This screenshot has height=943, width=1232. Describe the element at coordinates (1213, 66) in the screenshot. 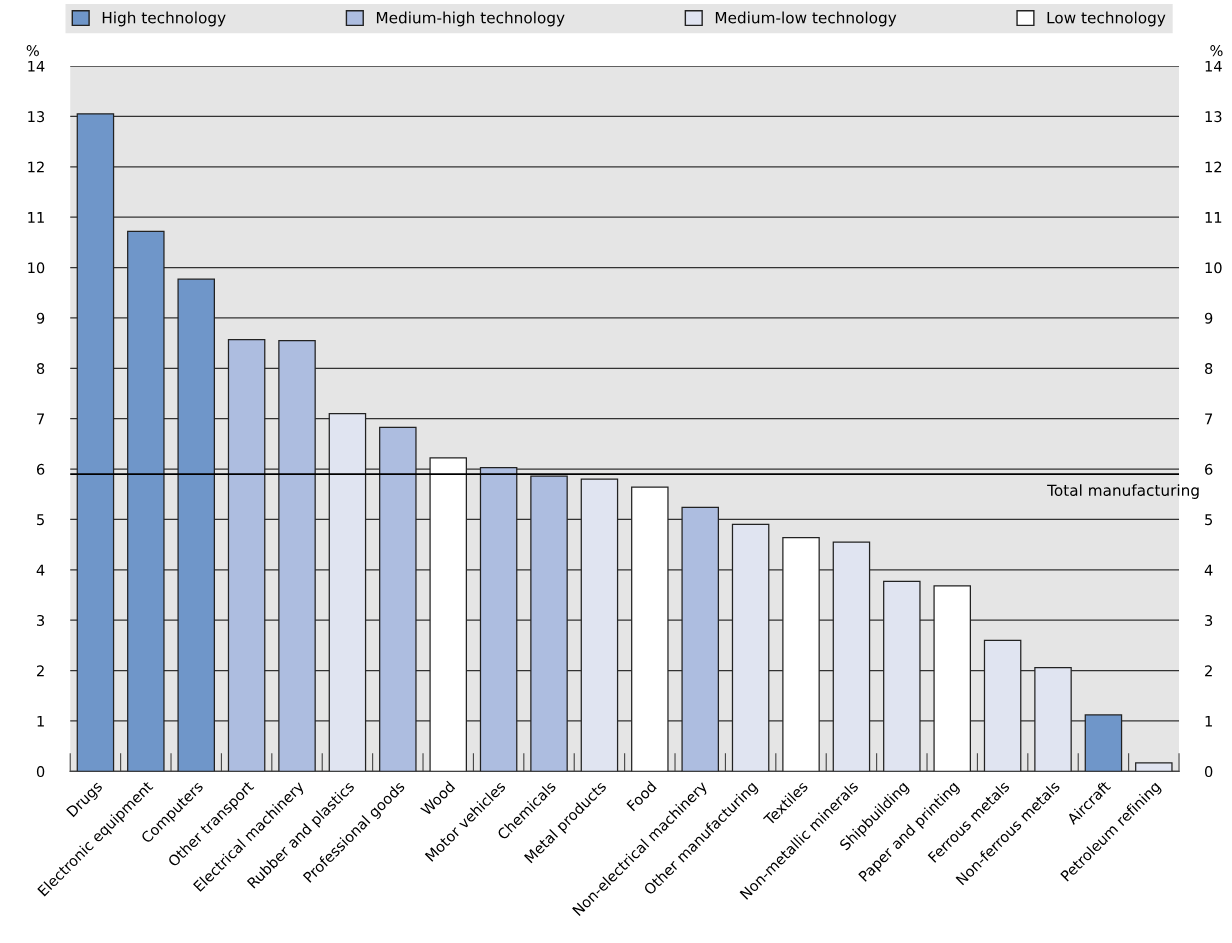

I see `y2-tick-label: 14` at that location.